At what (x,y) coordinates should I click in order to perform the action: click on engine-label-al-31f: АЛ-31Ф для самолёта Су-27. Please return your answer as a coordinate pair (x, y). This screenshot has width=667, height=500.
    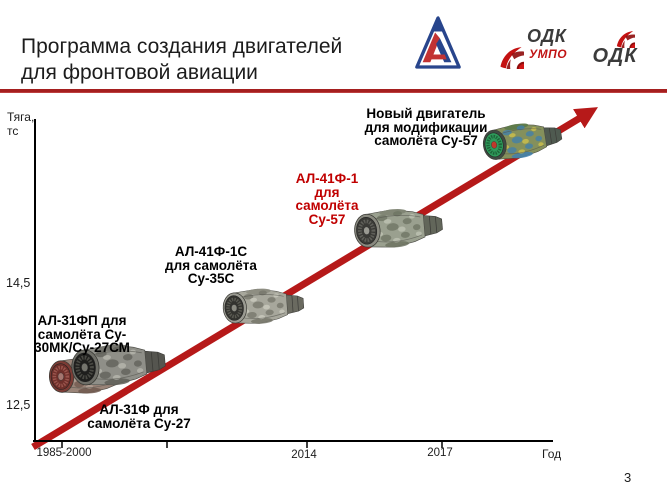
    Looking at the image, I should click on (139, 416).